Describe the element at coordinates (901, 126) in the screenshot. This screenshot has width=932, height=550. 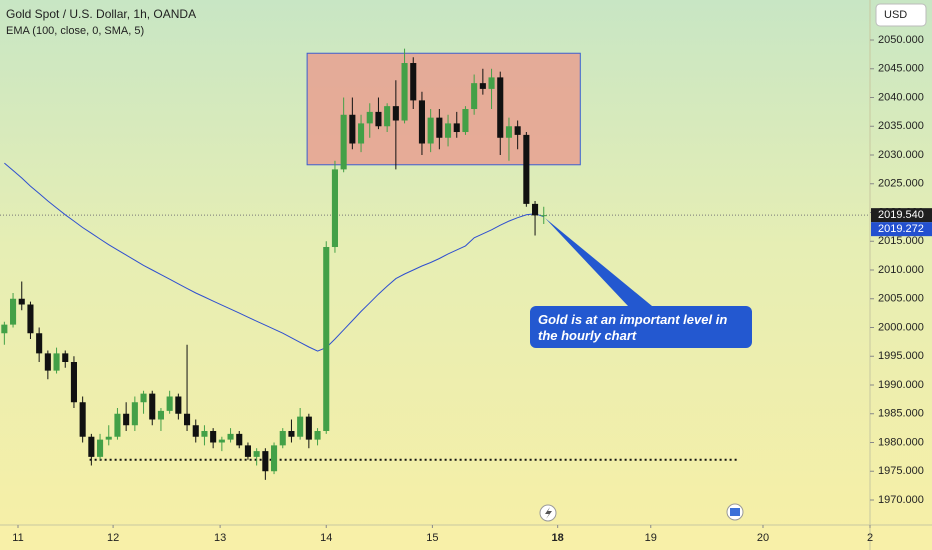
I see `y-tick-label: 2035.000` at that location.